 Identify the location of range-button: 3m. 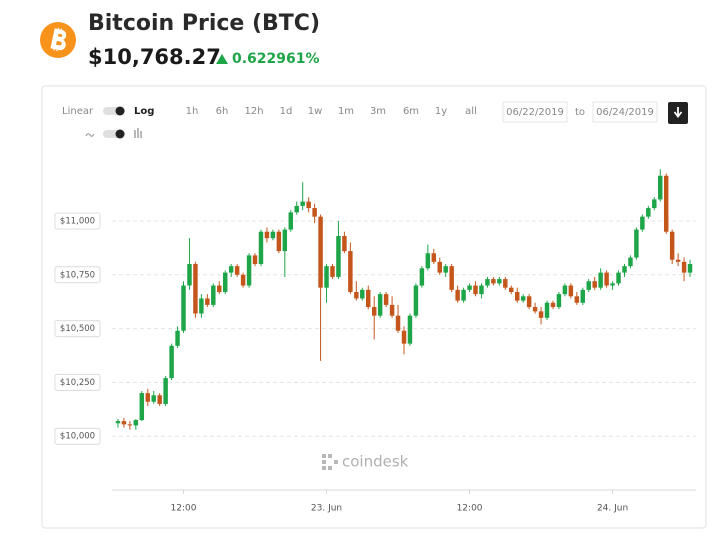
(378, 111).